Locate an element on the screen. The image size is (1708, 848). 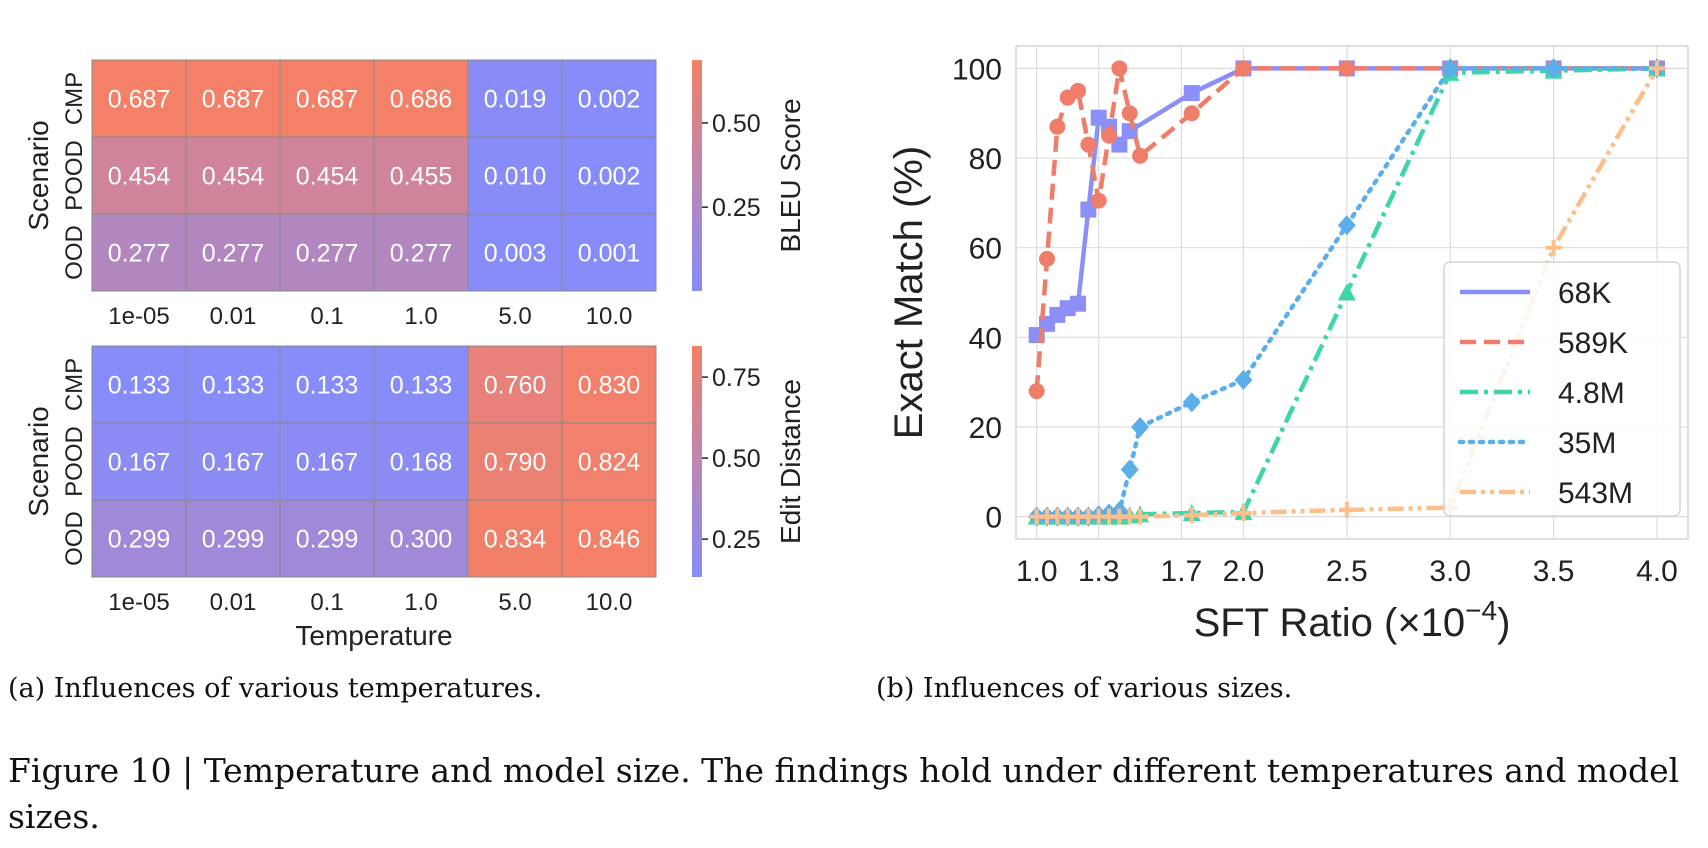
heatmap-cell-value: 0.019 is located at coordinates (515, 100).